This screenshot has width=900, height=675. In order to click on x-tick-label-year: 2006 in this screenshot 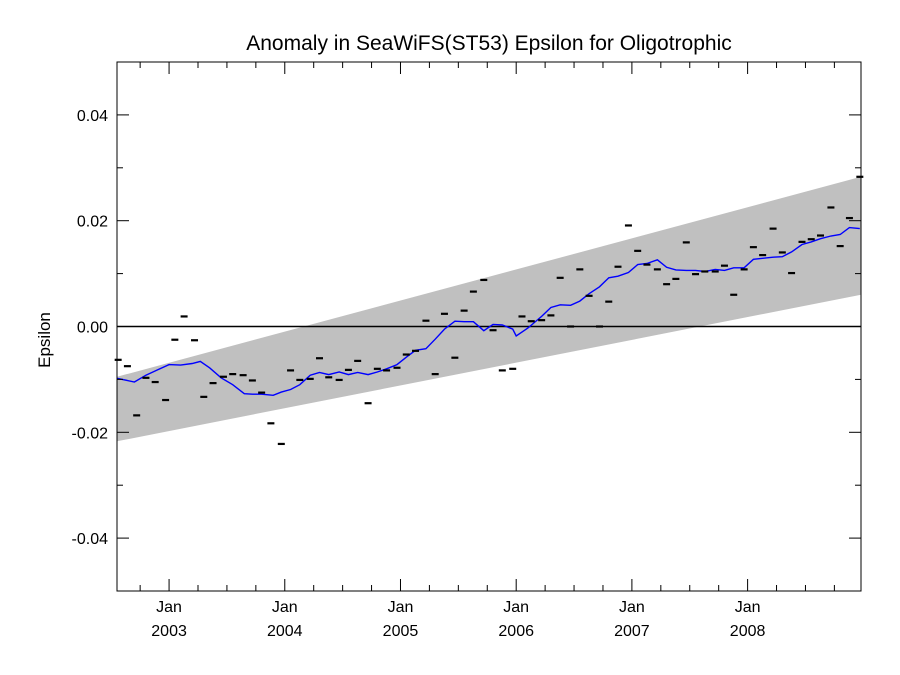, I will do `click(516, 631)`.